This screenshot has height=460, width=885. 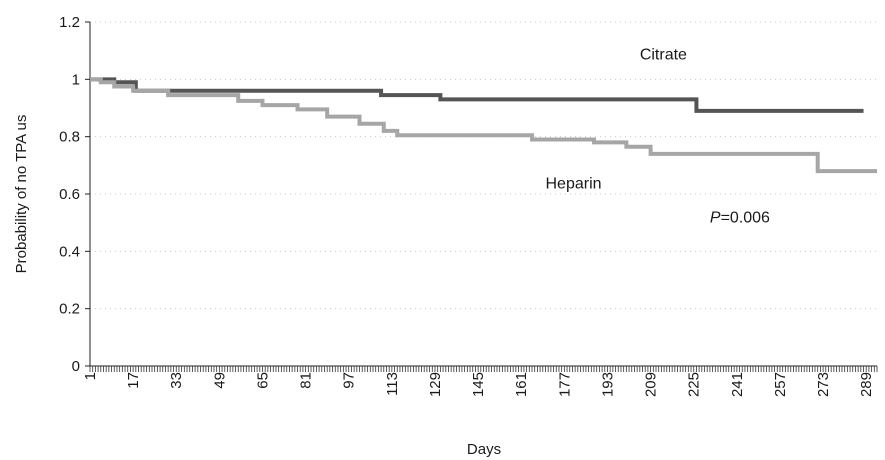 I want to click on citrate-annotation: Citrate, so click(x=663, y=54).